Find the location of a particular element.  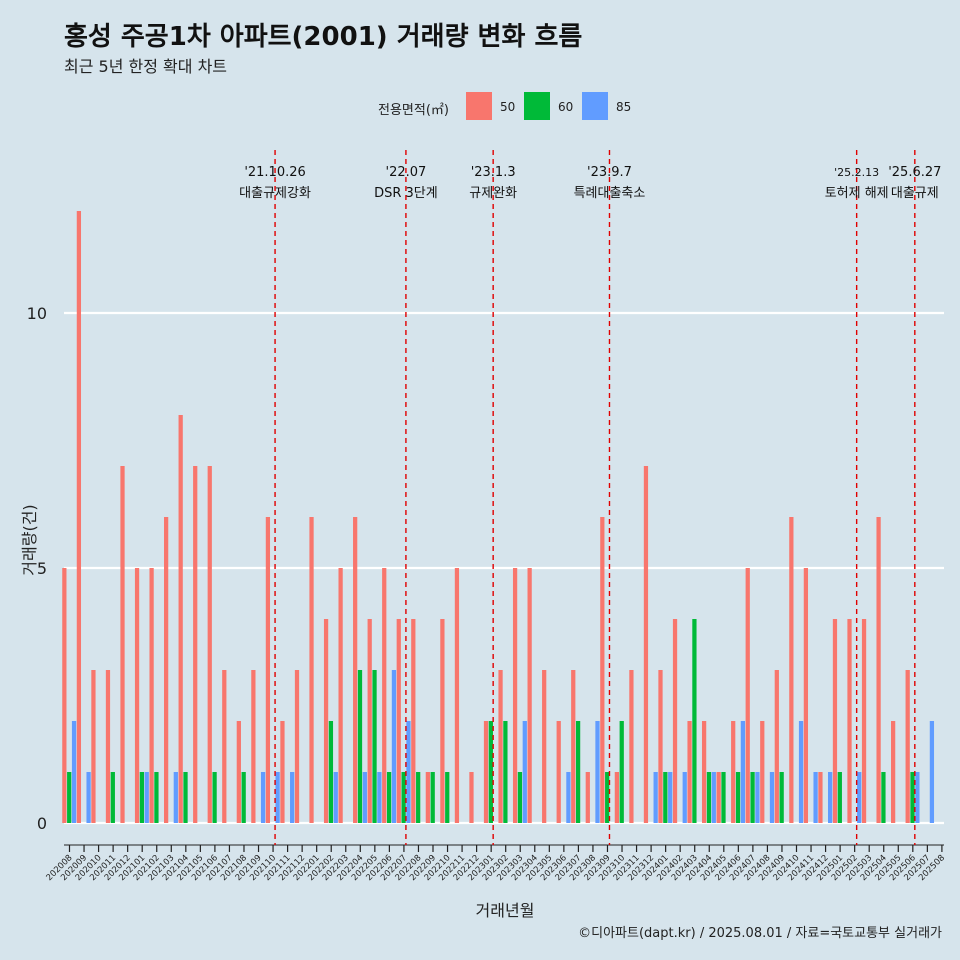

event-text-label: 특례대출축소 is located at coordinates (610, 193).